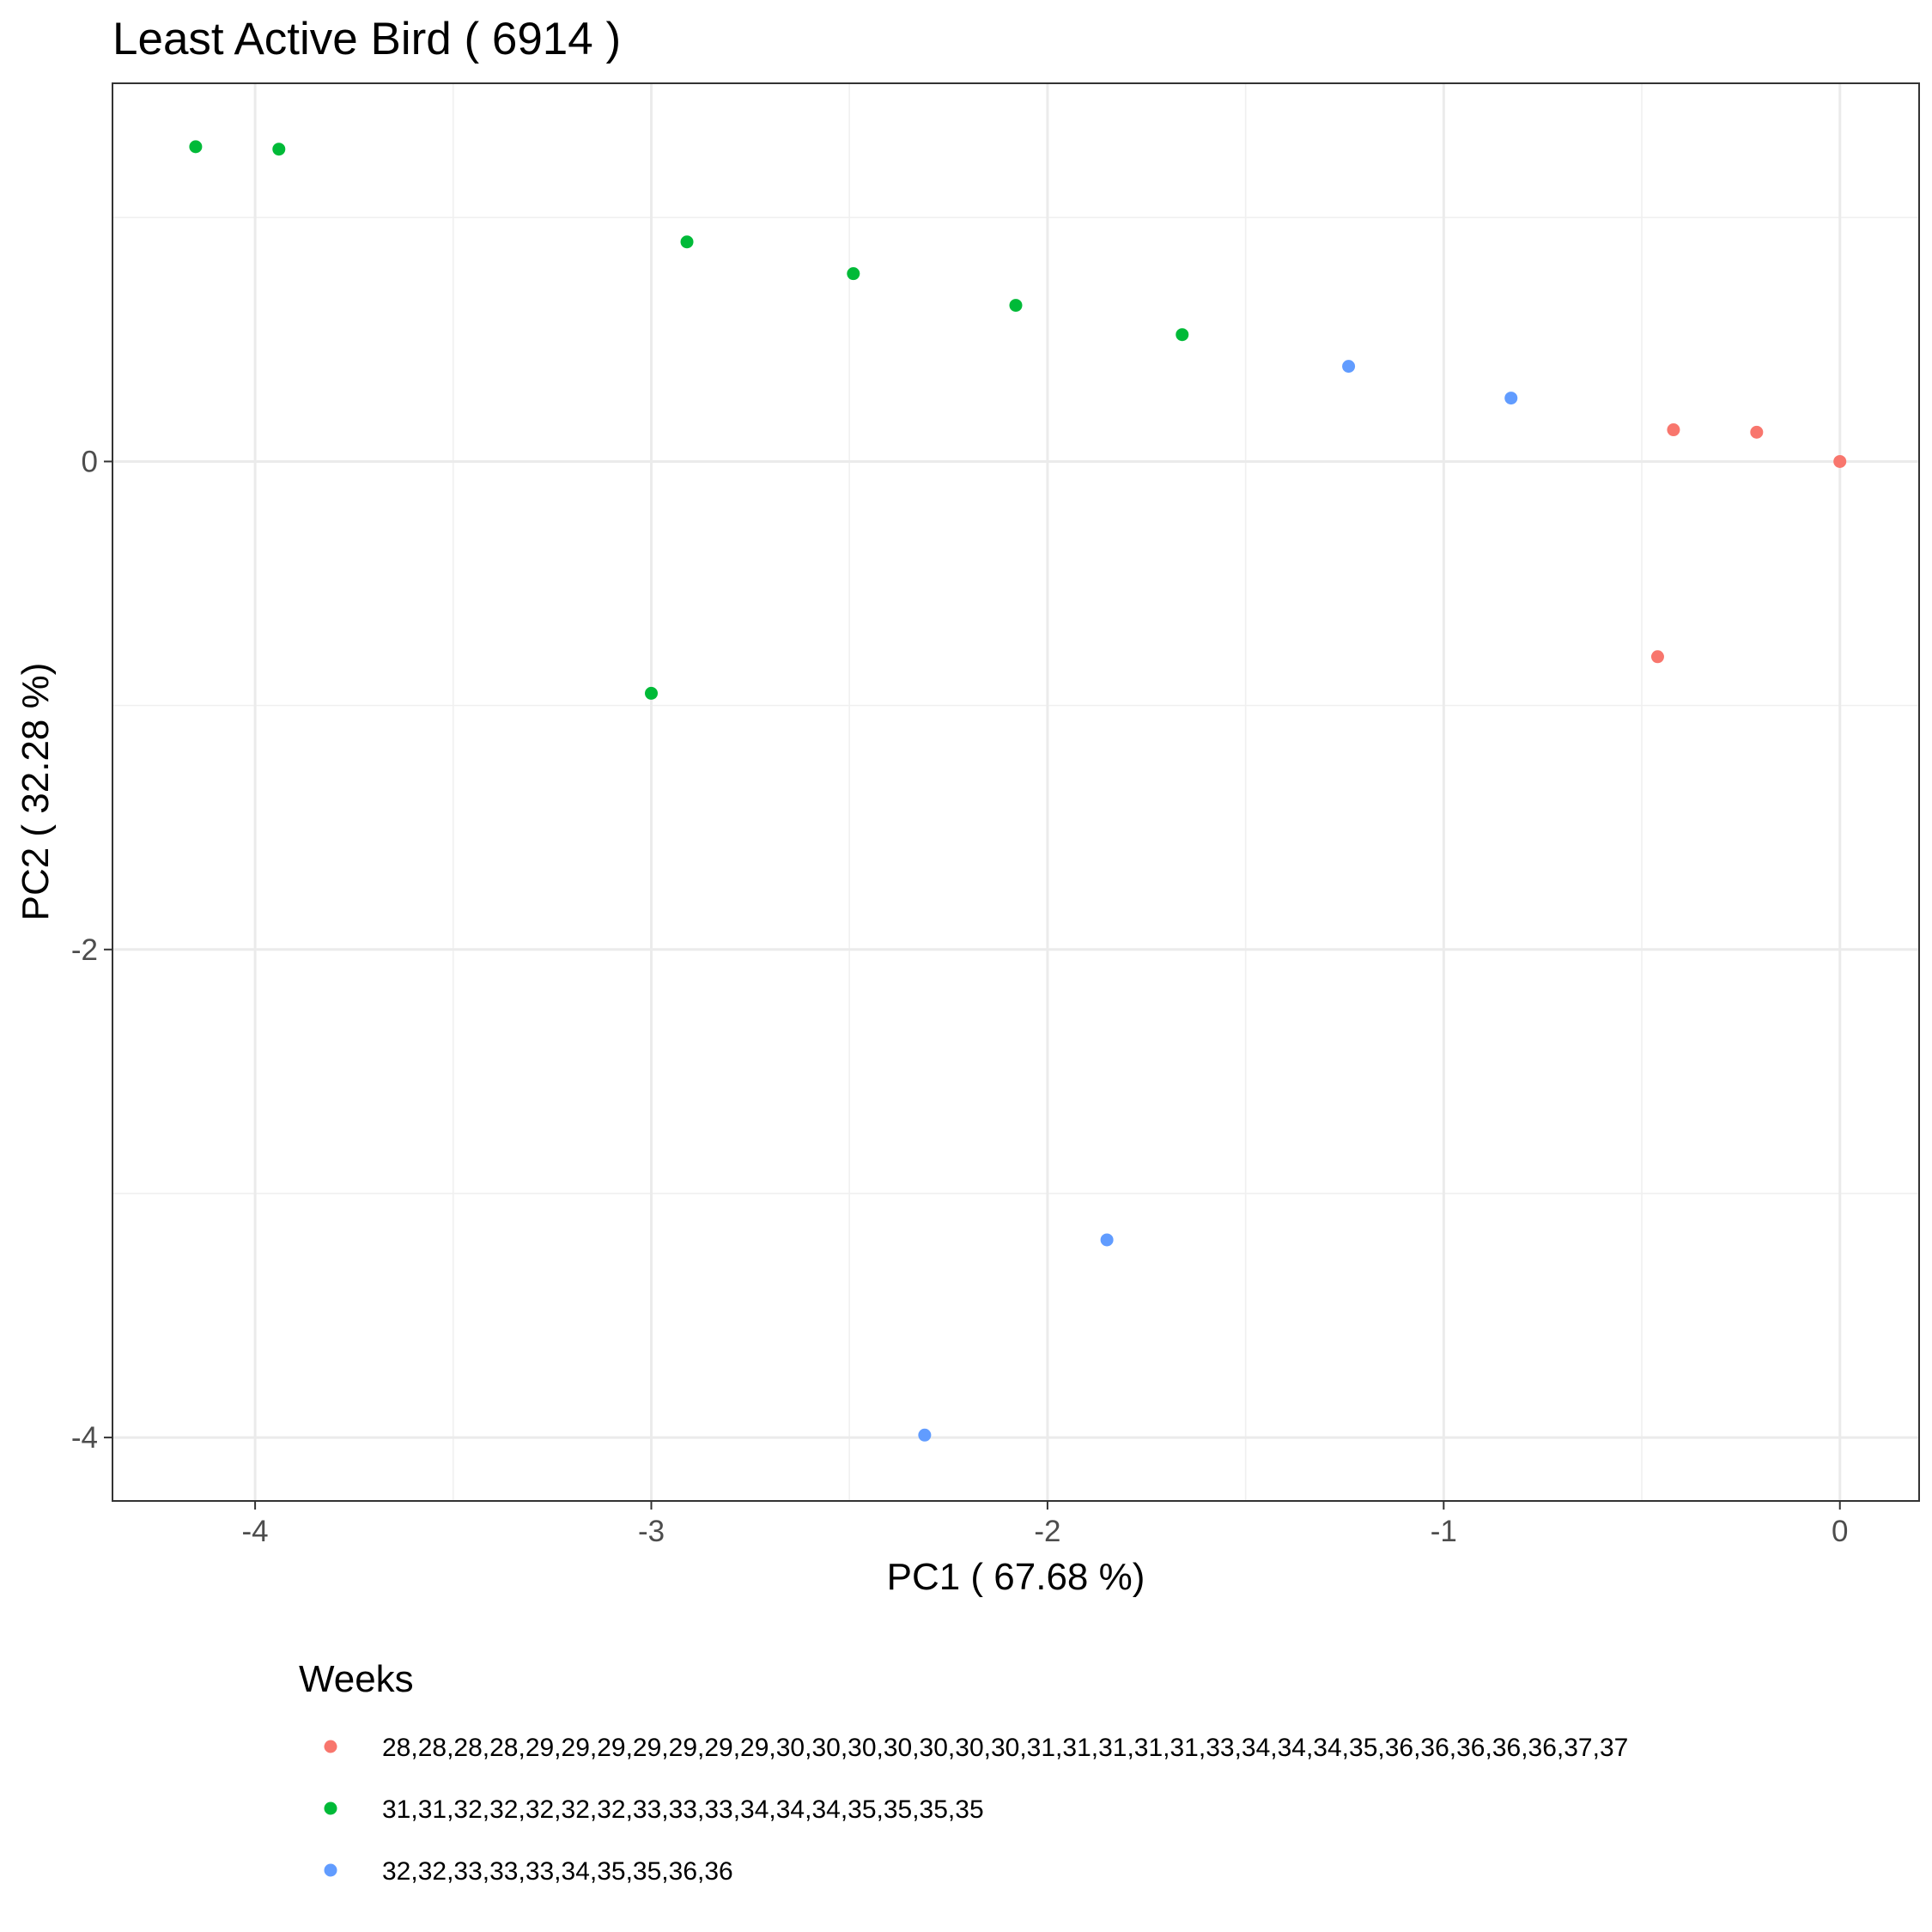  What do you see at coordinates (557, 1872) in the screenshot?
I see `legend-label-series-3: 32,32,33,33,33,34,35,35,36,36` at bounding box center [557, 1872].